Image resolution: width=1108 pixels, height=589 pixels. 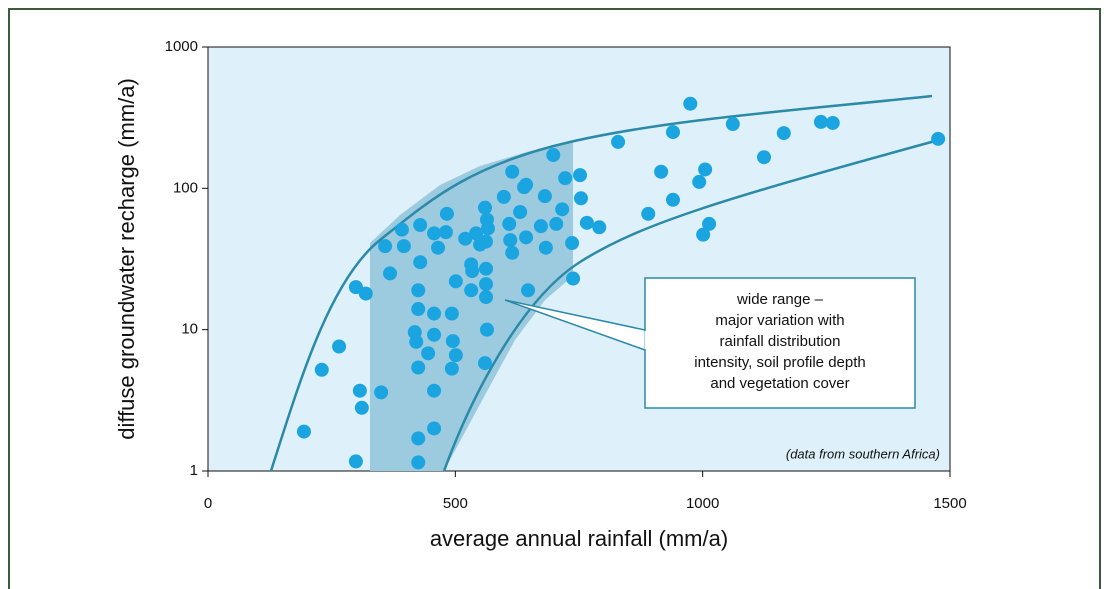 What do you see at coordinates (579, 538) in the screenshot?
I see `x-axis-title: average annual rainfall (mm/a)` at bounding box center [579, 538].